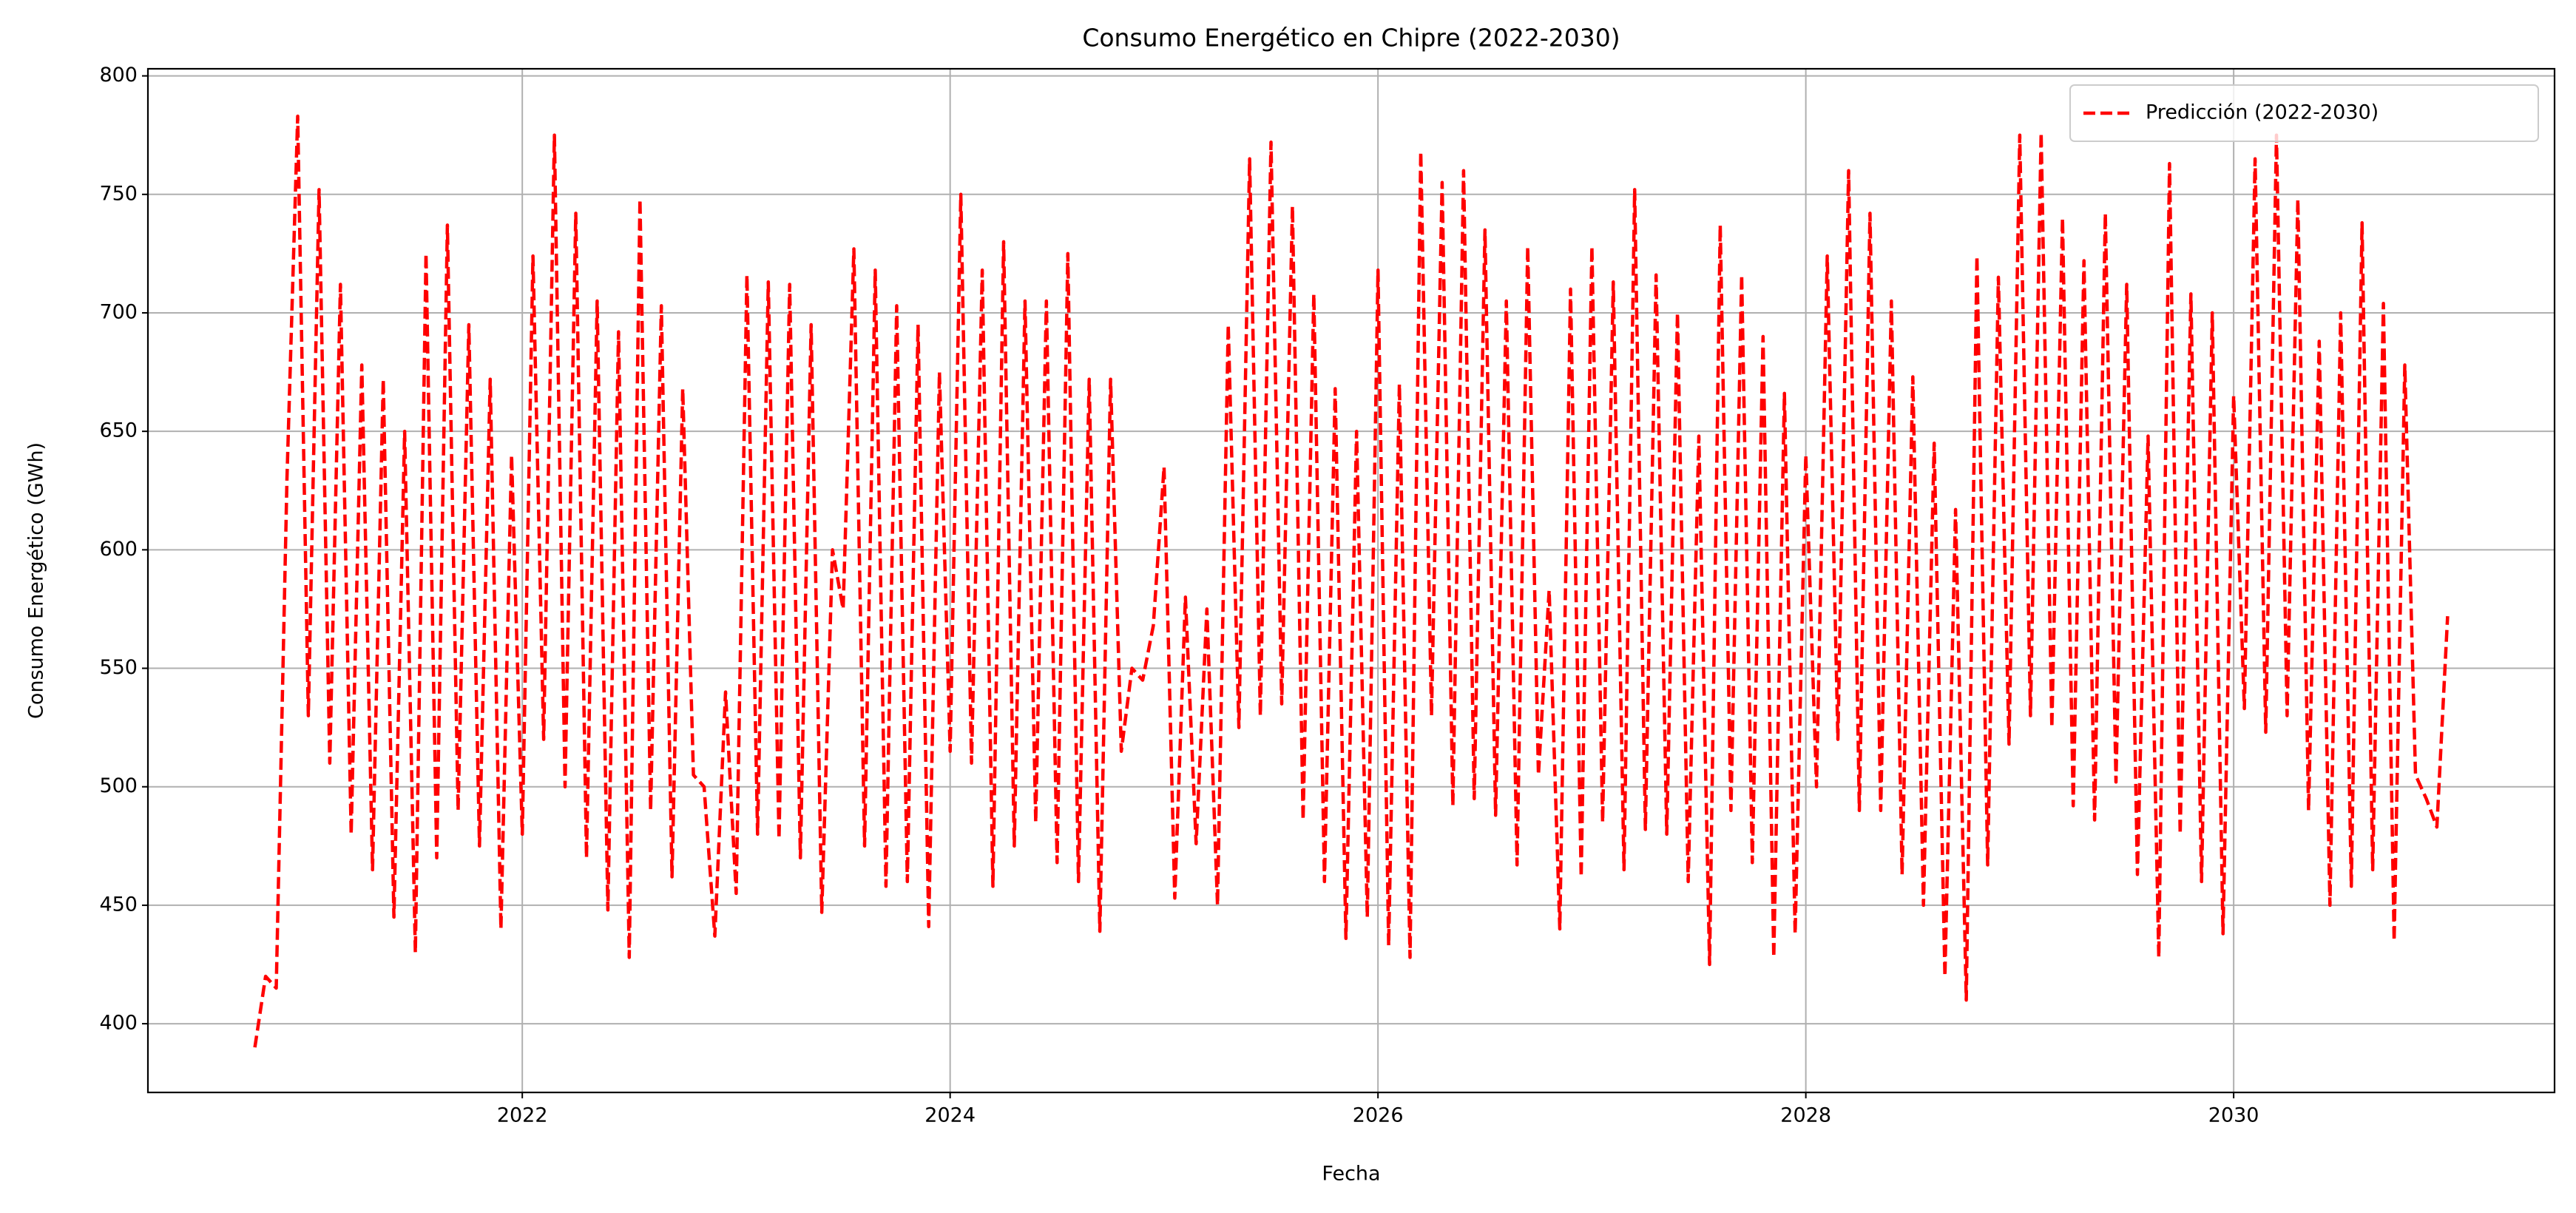 The height and width of the screenshot is (1213, 2576). I want to click on y-tick-label: 600, so click(118, 549).